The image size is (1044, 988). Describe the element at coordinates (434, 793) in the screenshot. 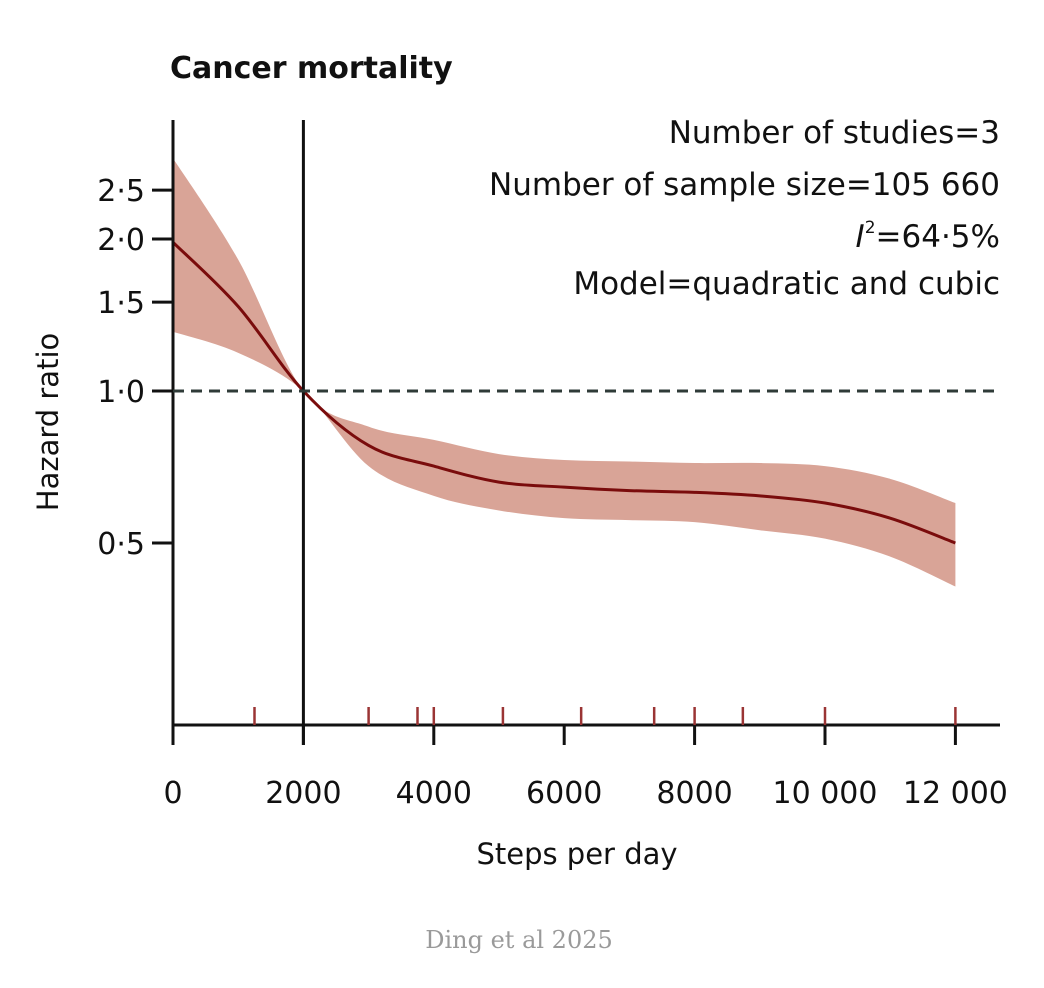

I see `x-tick-label: 4000` at that location.